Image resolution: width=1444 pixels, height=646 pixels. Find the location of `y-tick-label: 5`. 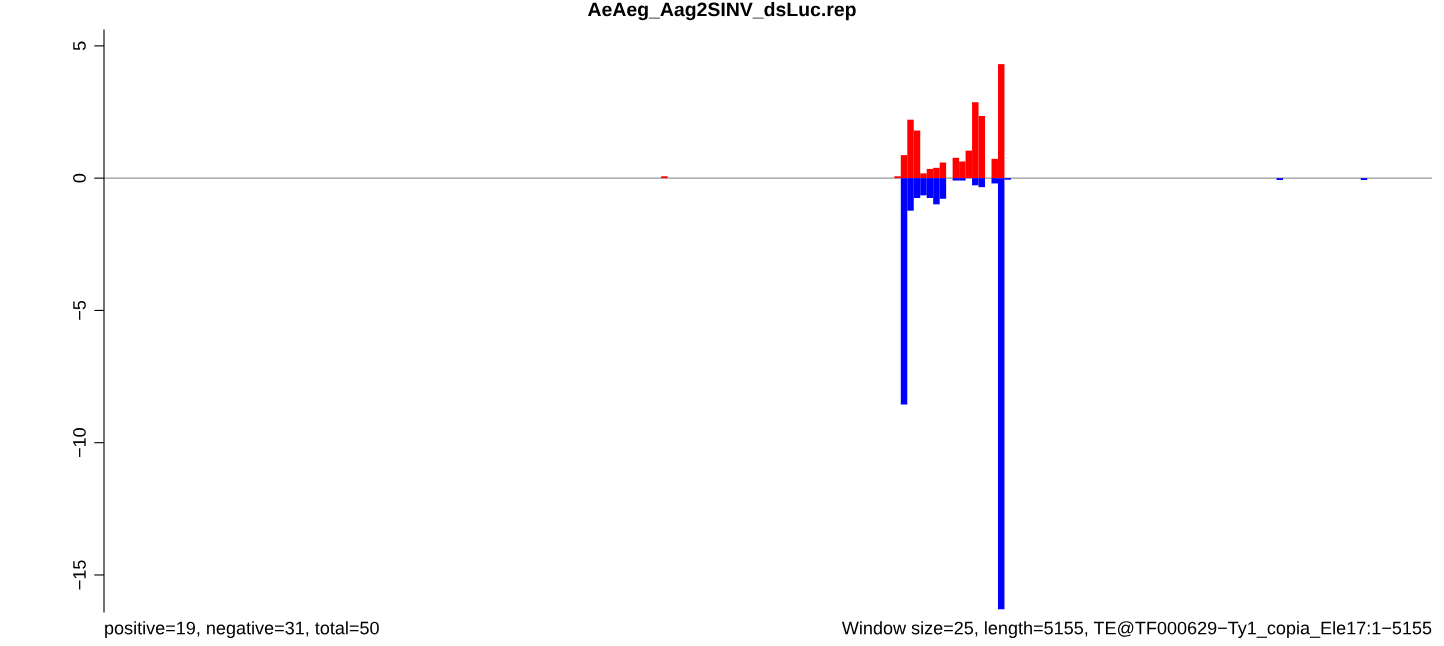

y-tick-label: 5 is located at coordinates (79, 46).